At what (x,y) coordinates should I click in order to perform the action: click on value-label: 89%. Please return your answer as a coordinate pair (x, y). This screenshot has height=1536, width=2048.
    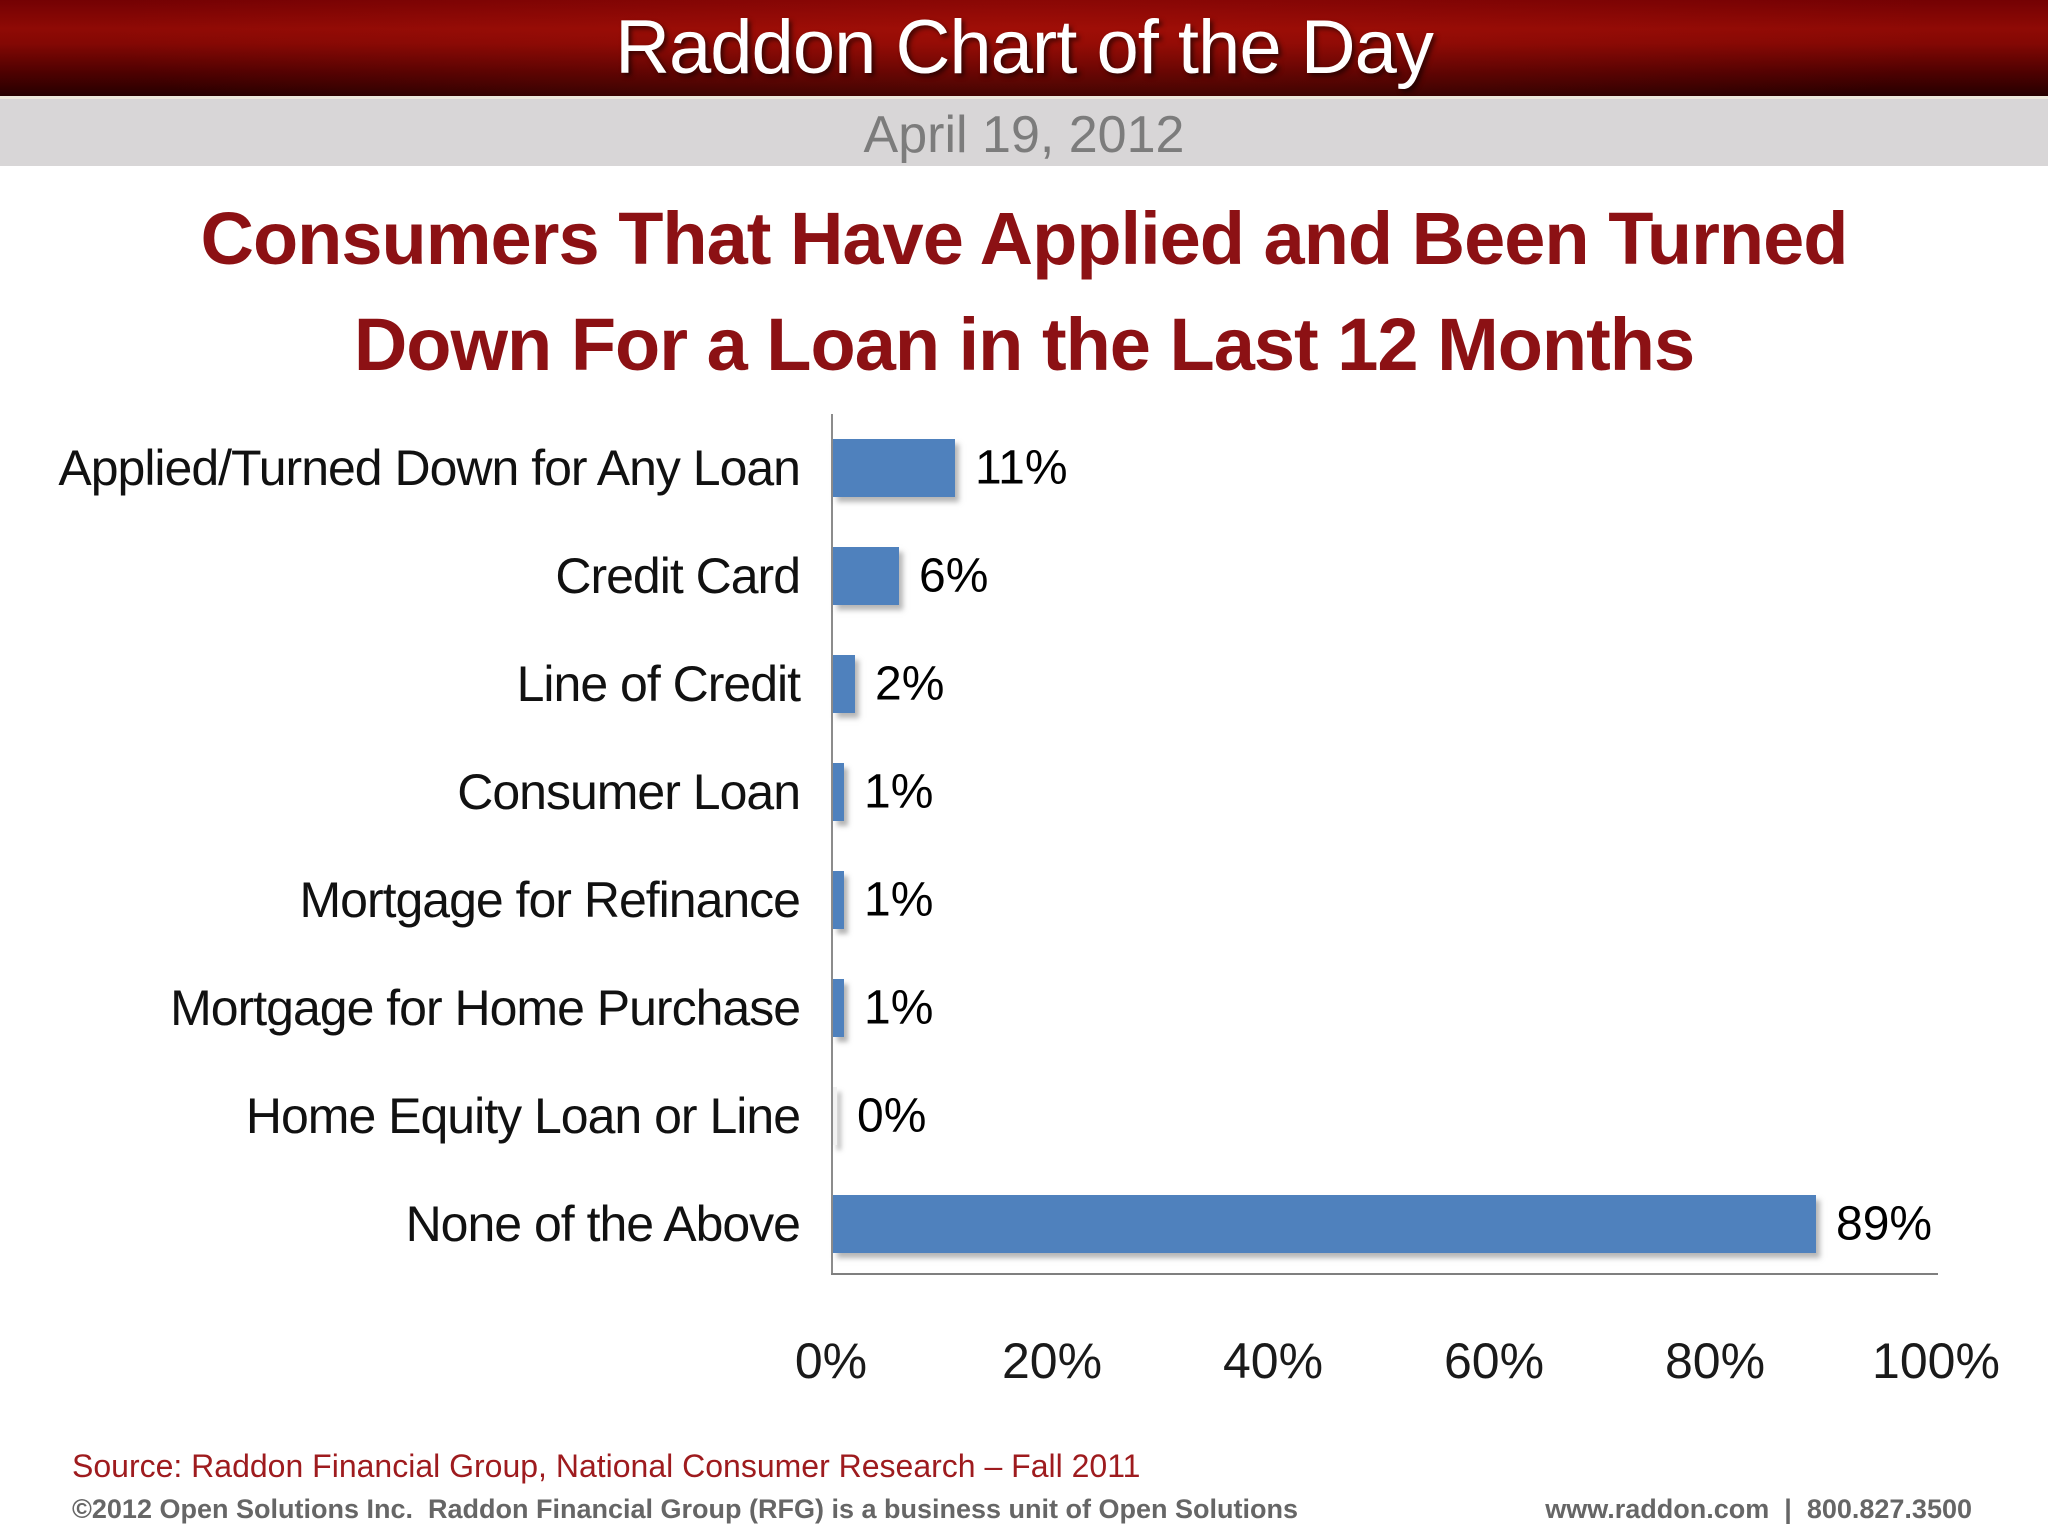
    Looking at the image, I should click on (1884, 1224).